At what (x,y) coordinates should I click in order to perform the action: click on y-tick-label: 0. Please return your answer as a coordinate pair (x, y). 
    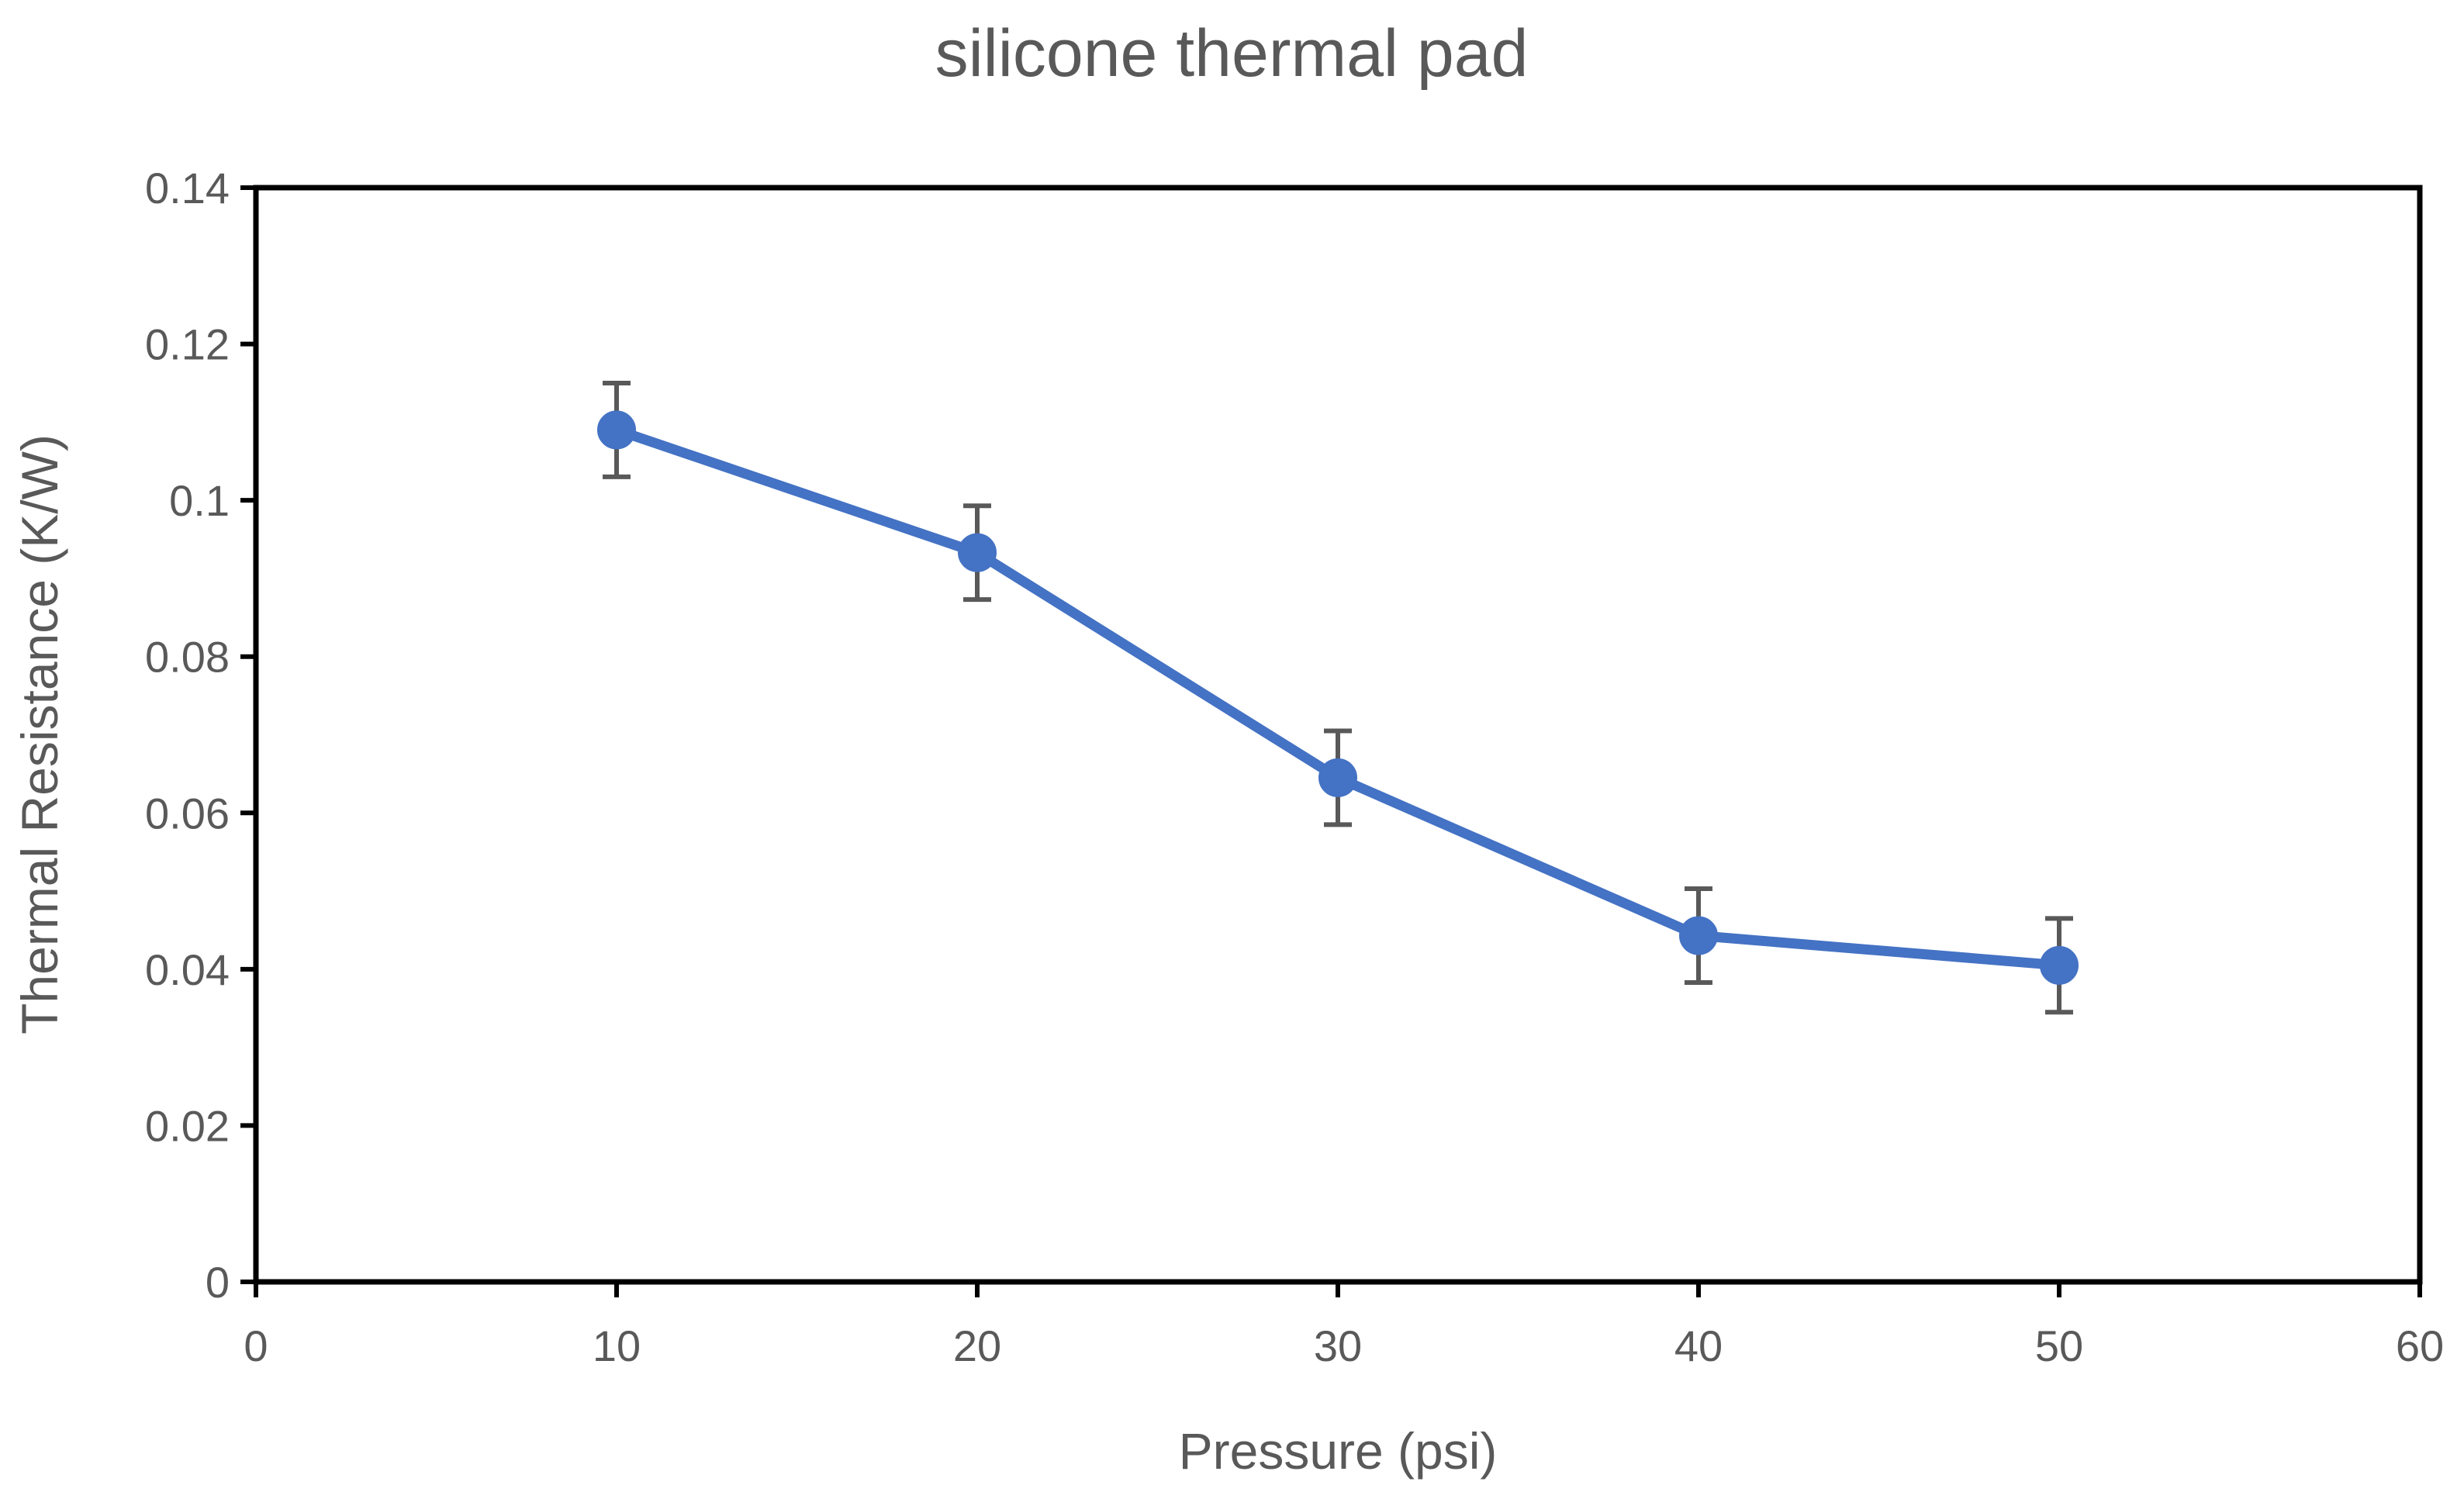
    Looking at the image, I should click on (218, 1282).